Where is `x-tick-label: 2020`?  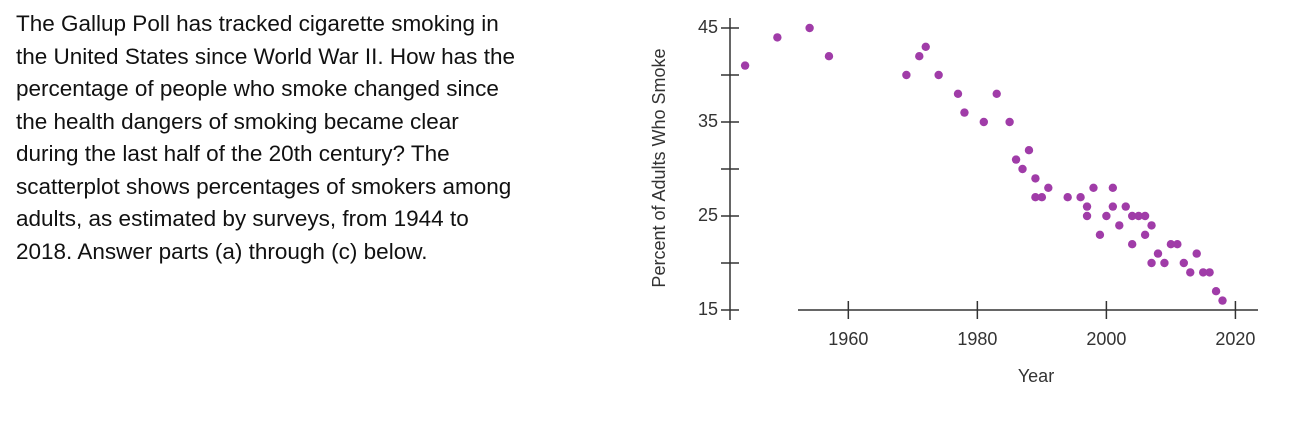 x-tick-label: 2020 is located at coordinates (1235, 339).